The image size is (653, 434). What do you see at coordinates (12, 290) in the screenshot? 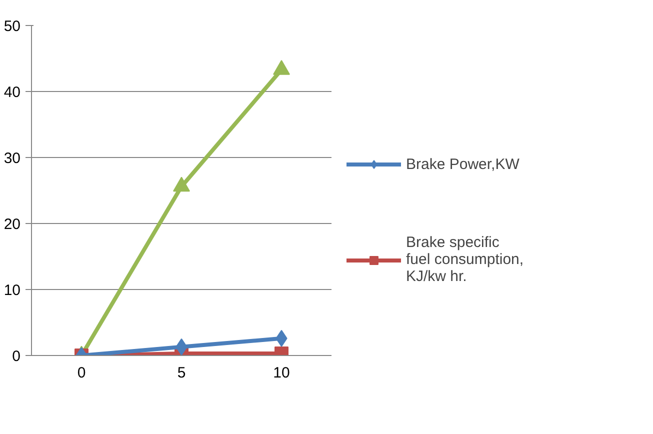
I see `y-tick-label: 10` at bounding box center [12, 290].